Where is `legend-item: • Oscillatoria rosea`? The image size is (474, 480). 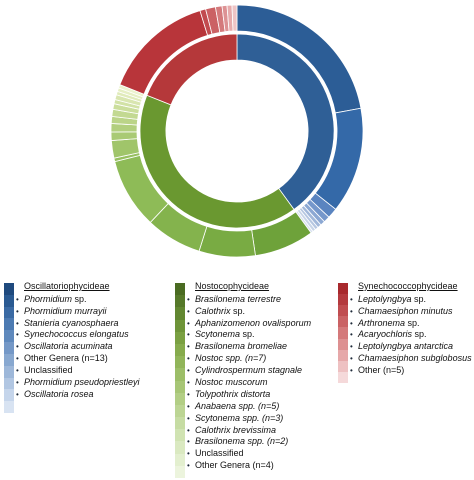 legend-item: • Oscillatoria rosea is located at coordinates (78, 394).